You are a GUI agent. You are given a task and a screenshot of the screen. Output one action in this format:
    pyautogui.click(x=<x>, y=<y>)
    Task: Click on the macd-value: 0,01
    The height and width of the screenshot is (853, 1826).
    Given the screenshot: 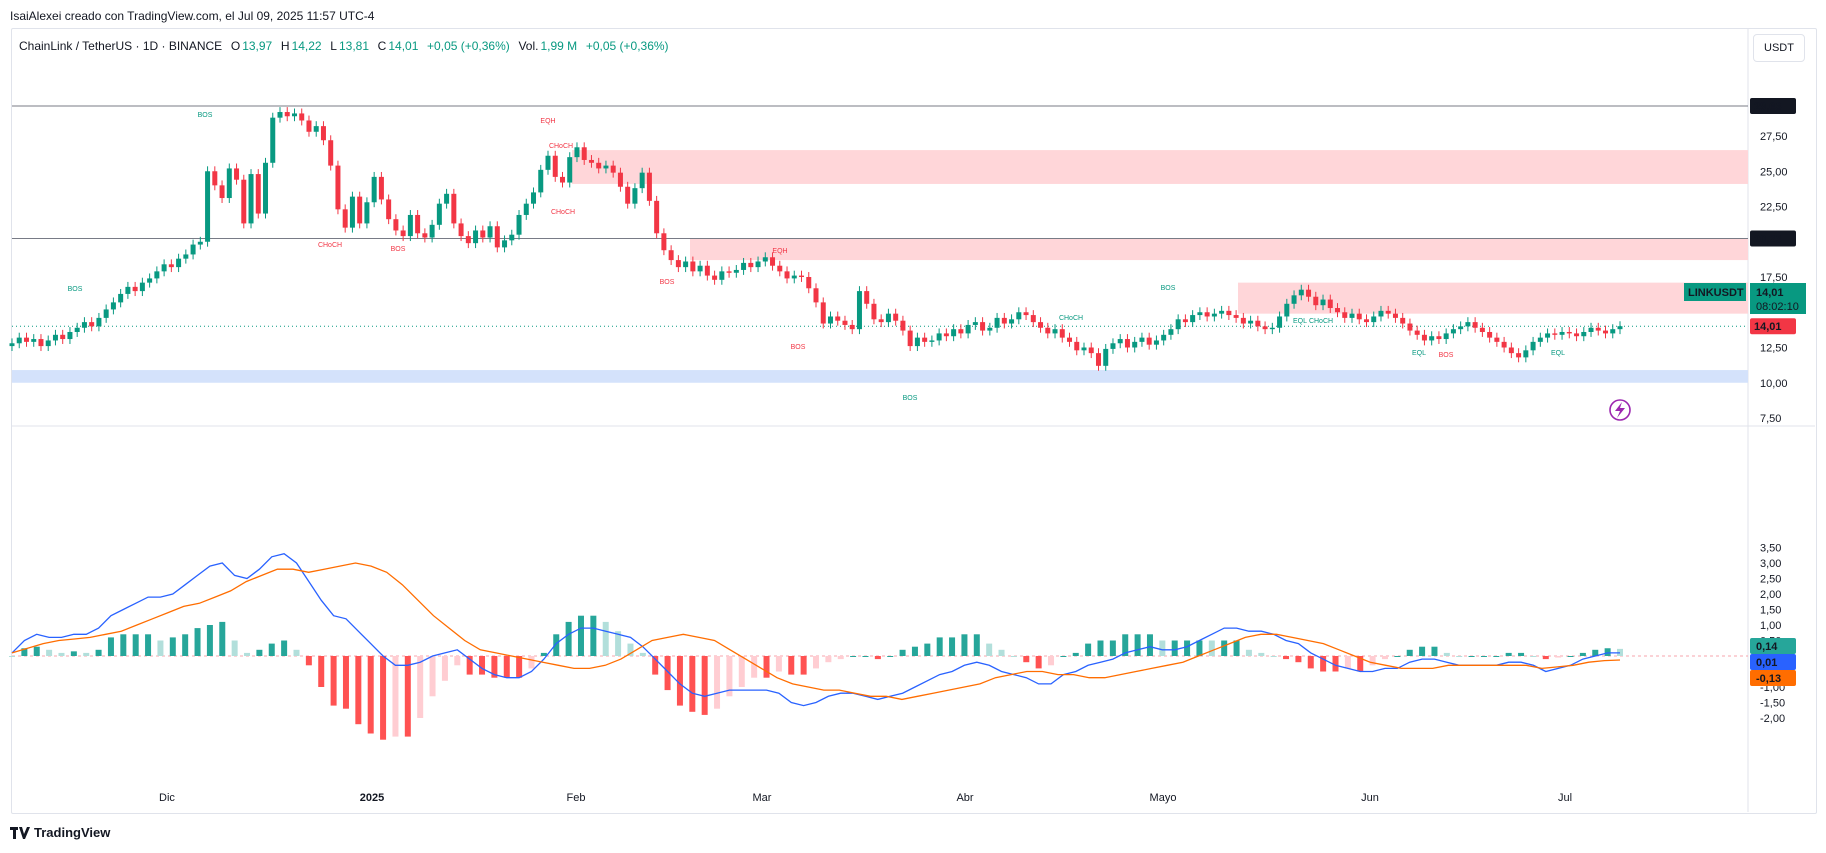 What is the action you would take?
    pyautogui.click(x=1766, y=663)
    